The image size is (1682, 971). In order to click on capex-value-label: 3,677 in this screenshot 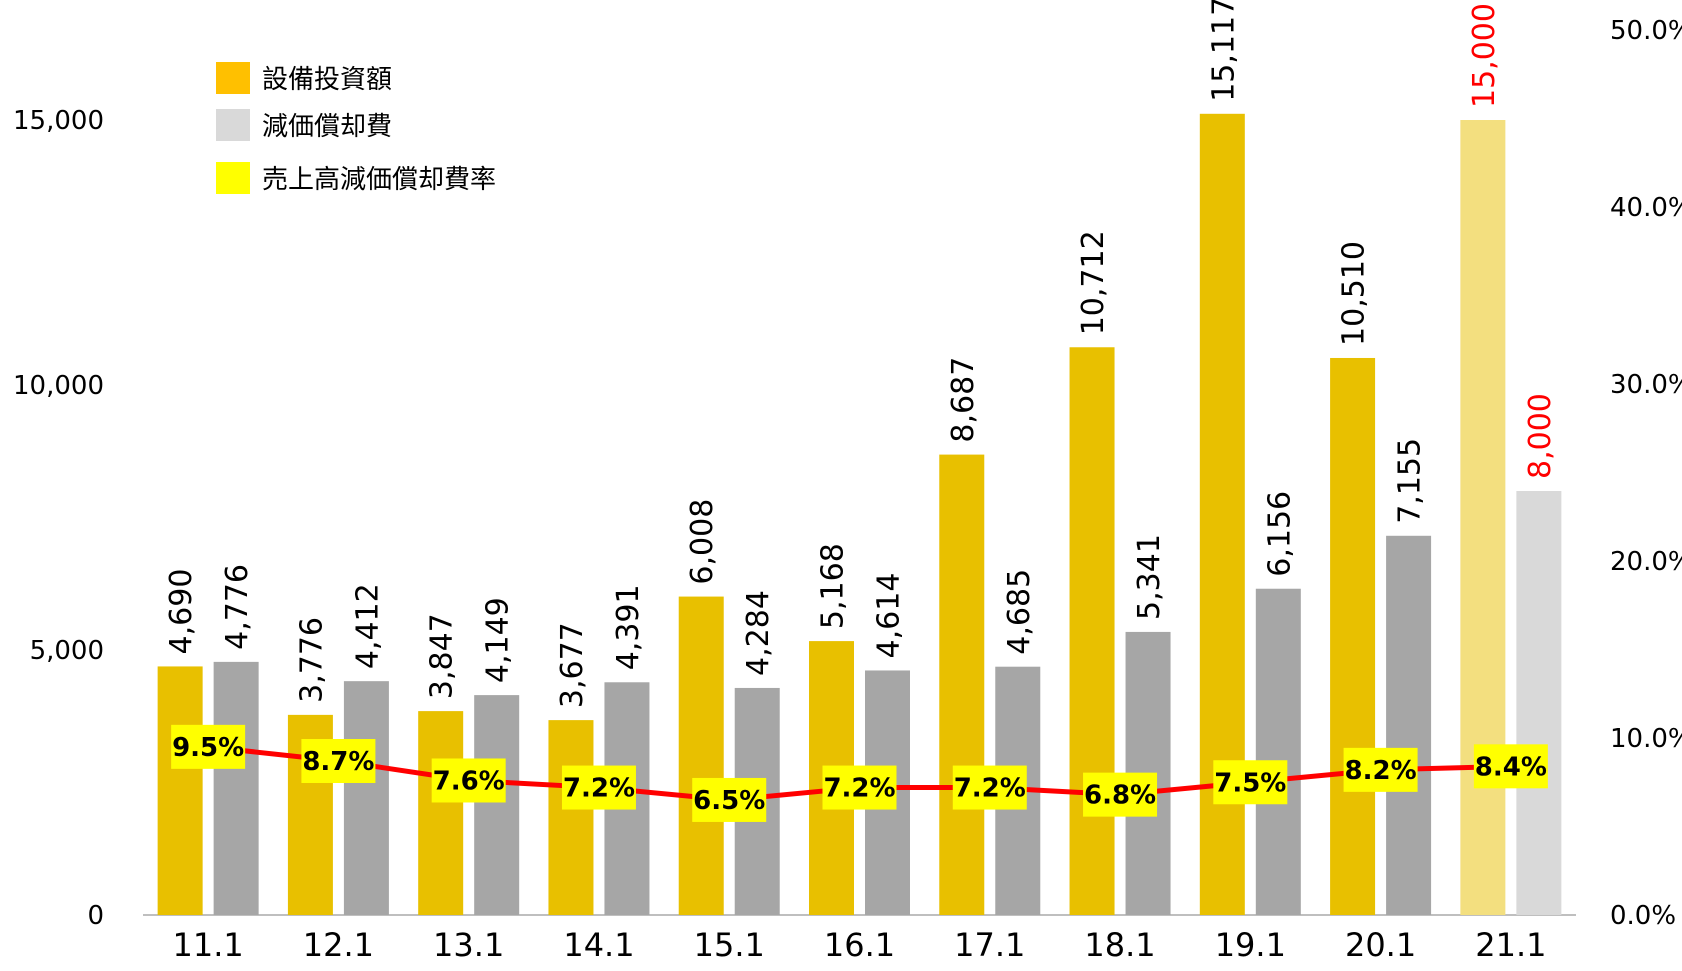, I will do `click(572, 665)`.